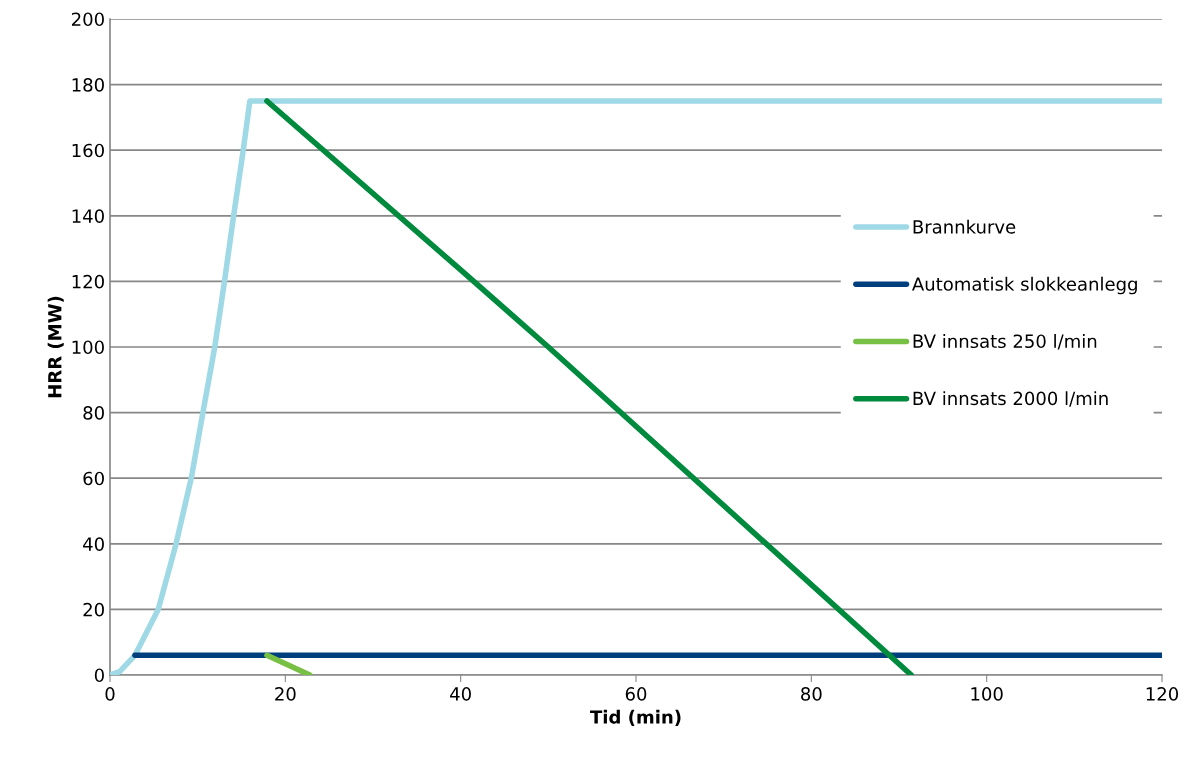 The image size is (1188, 762). Describe the element at coordinates (1005, 342) in the screenshot. I see `legend-label: BV innsats 250 l/min` at that location.